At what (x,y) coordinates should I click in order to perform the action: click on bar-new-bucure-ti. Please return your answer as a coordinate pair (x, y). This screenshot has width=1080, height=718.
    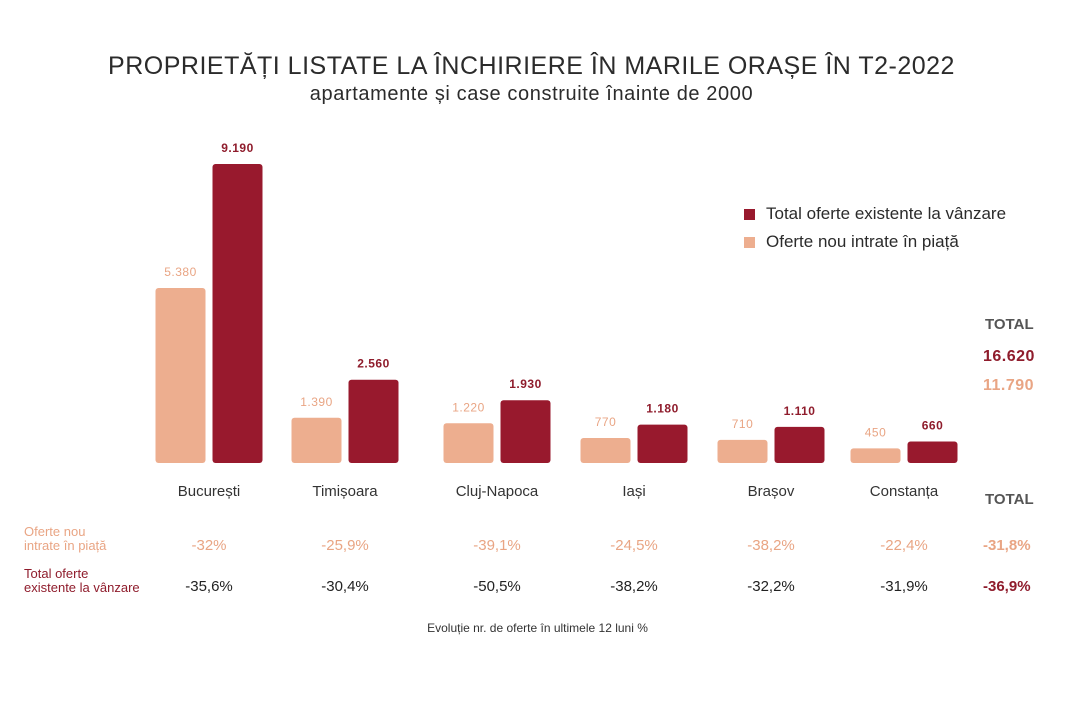
    Looking at the image, I should click on (180, 375).